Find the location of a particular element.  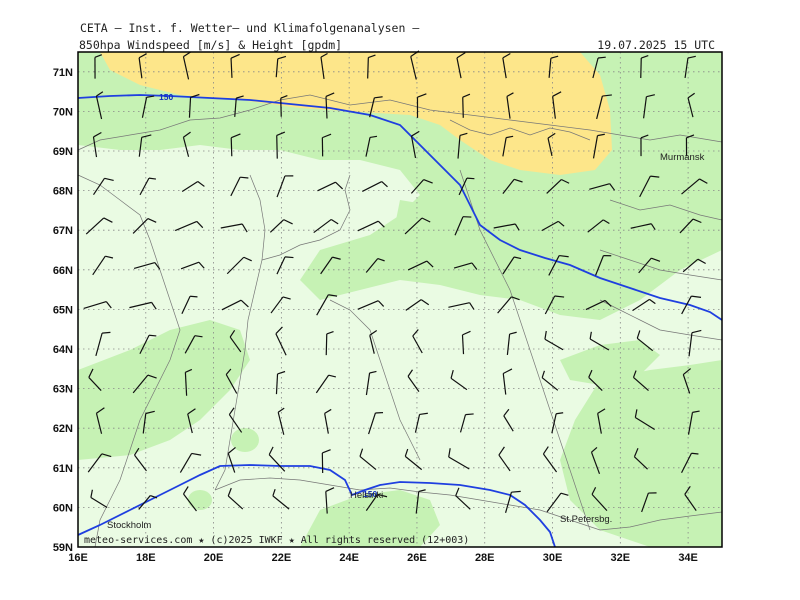

lat-tick-label: 66N is located at coordinates (63, 271).